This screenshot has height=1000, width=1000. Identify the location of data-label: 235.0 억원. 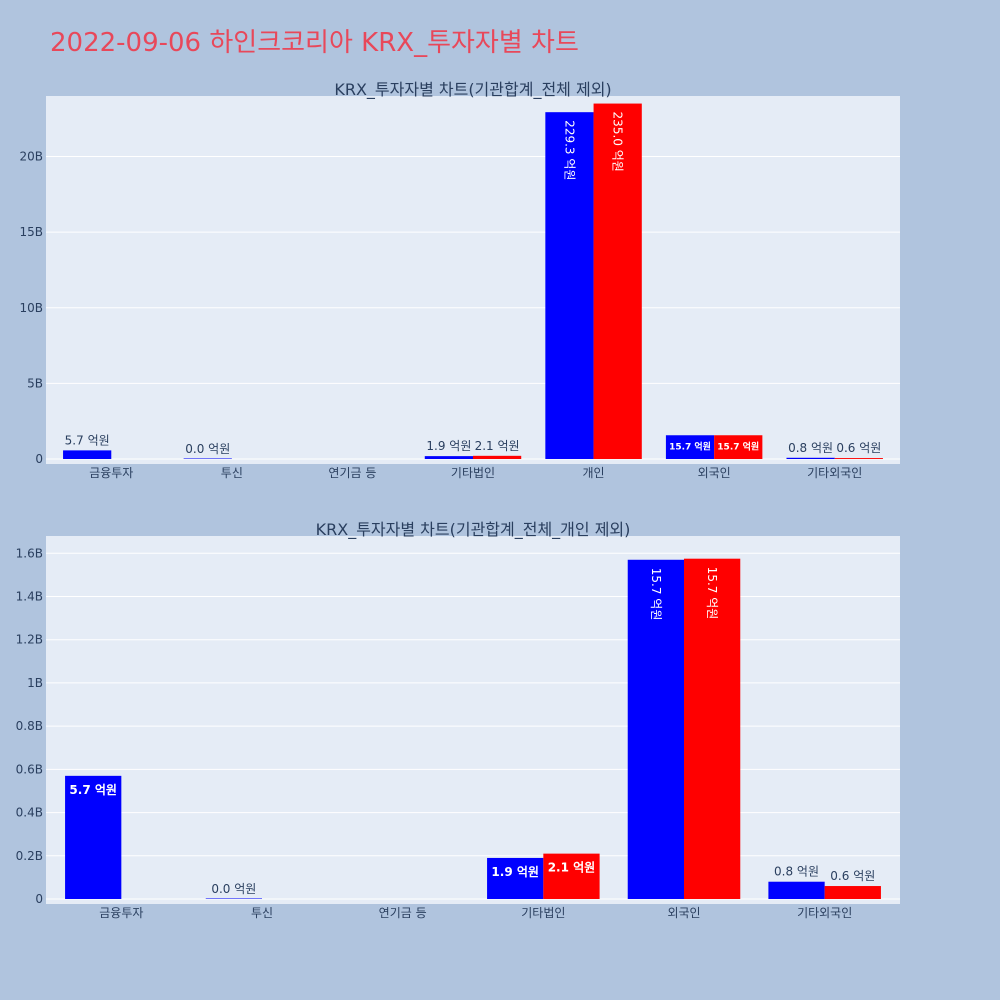
(618, 142).